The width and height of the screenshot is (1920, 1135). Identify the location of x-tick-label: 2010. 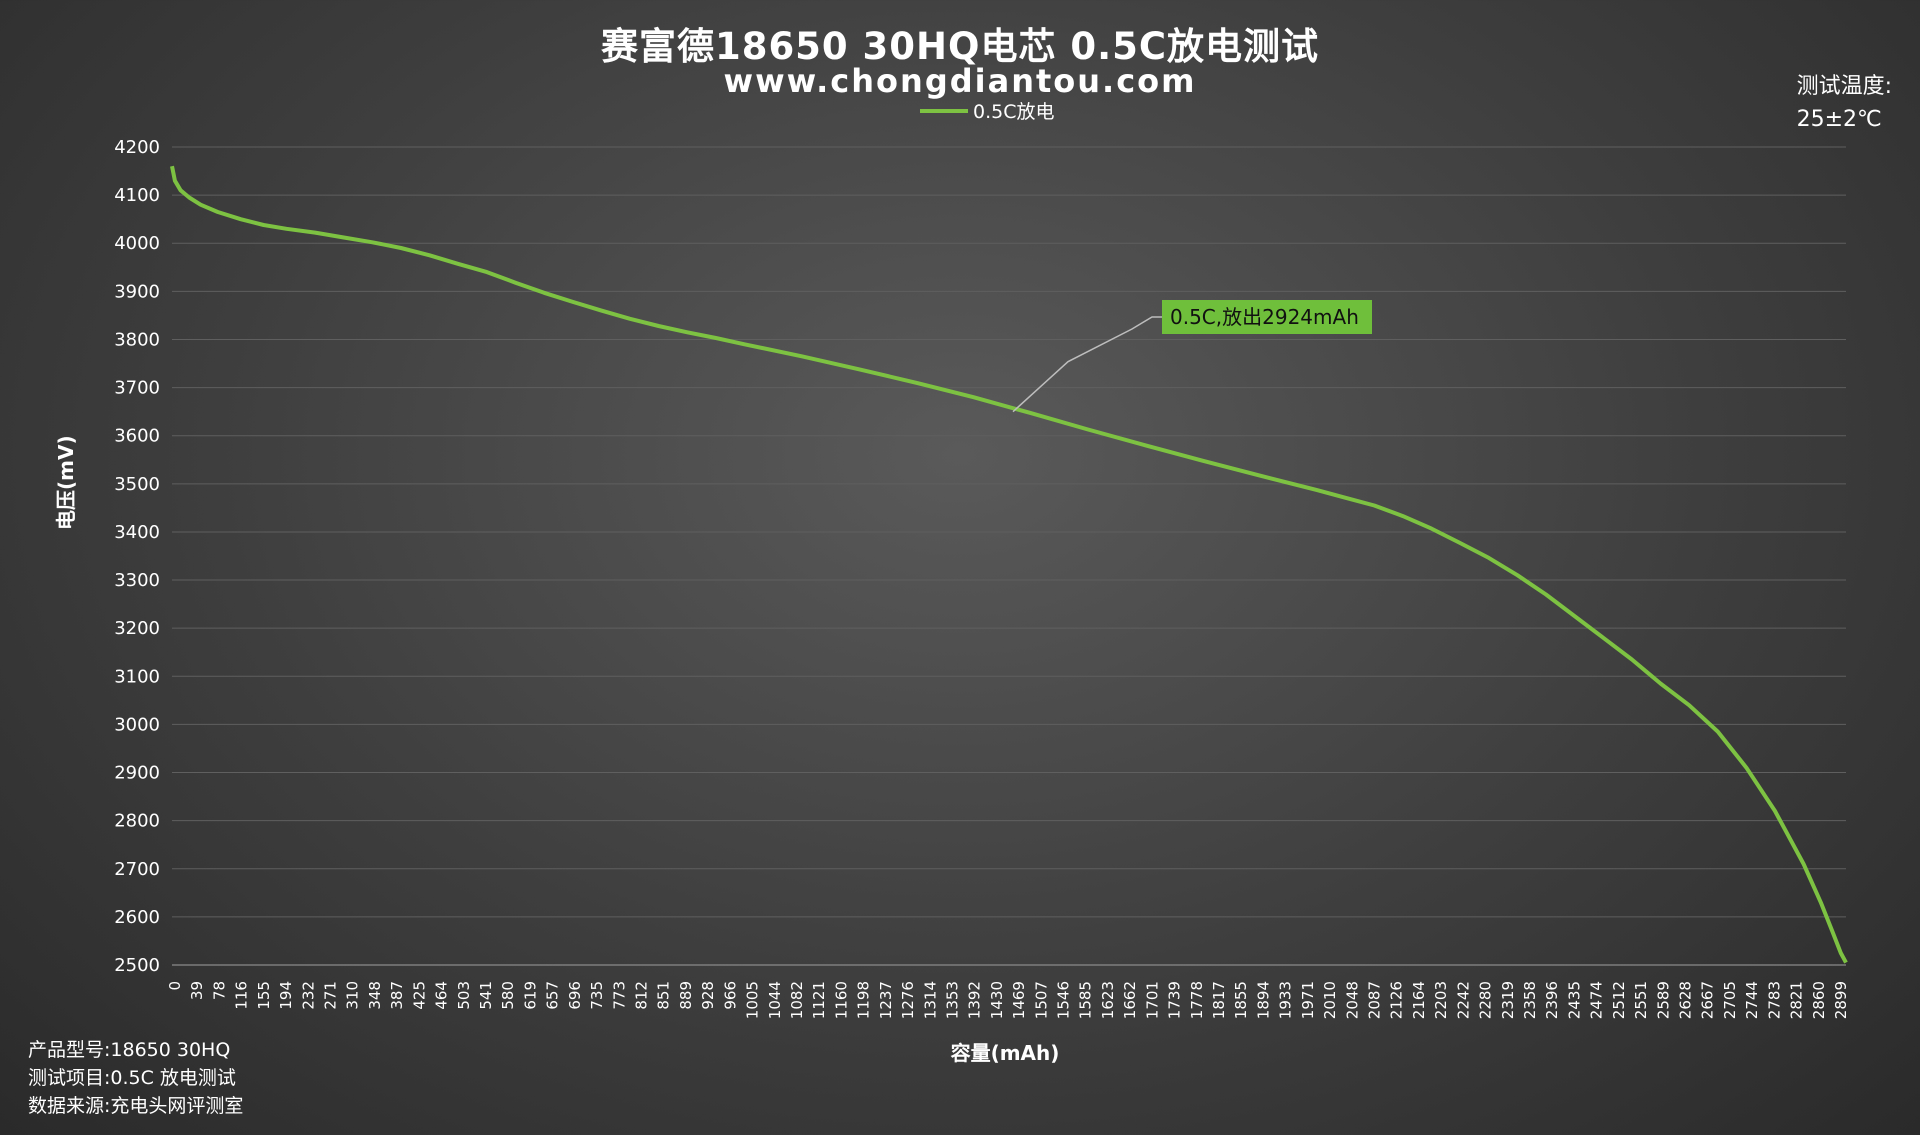
(1330, 1000).